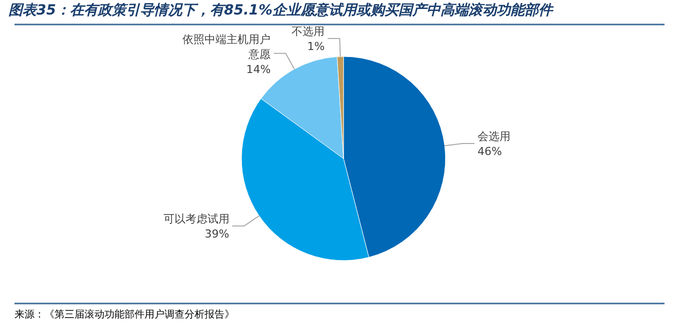 Image resolution: width=674 pixels, height=328 pixels. What do you see at coordinates (494, 136) in the screenshot?
I see `slice-label: 会选用` at bounding box center [494, 136].